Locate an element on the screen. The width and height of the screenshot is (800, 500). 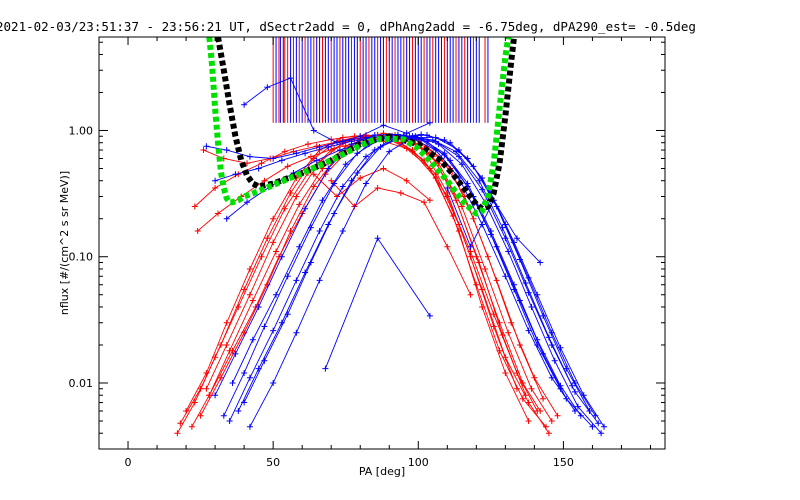
x-tick-label: 0 is located at coordinates (128, 462).